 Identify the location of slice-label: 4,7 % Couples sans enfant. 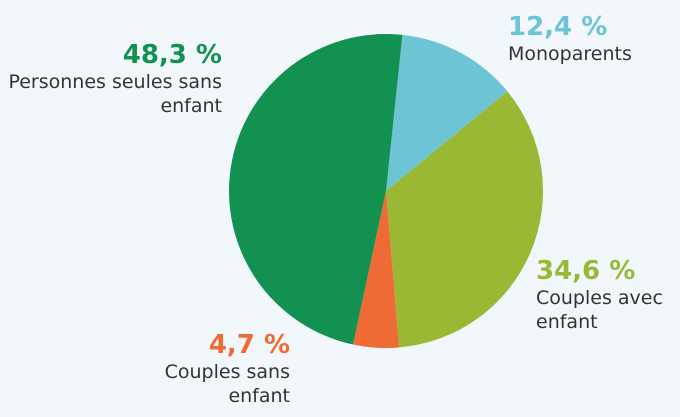
(215, 369).